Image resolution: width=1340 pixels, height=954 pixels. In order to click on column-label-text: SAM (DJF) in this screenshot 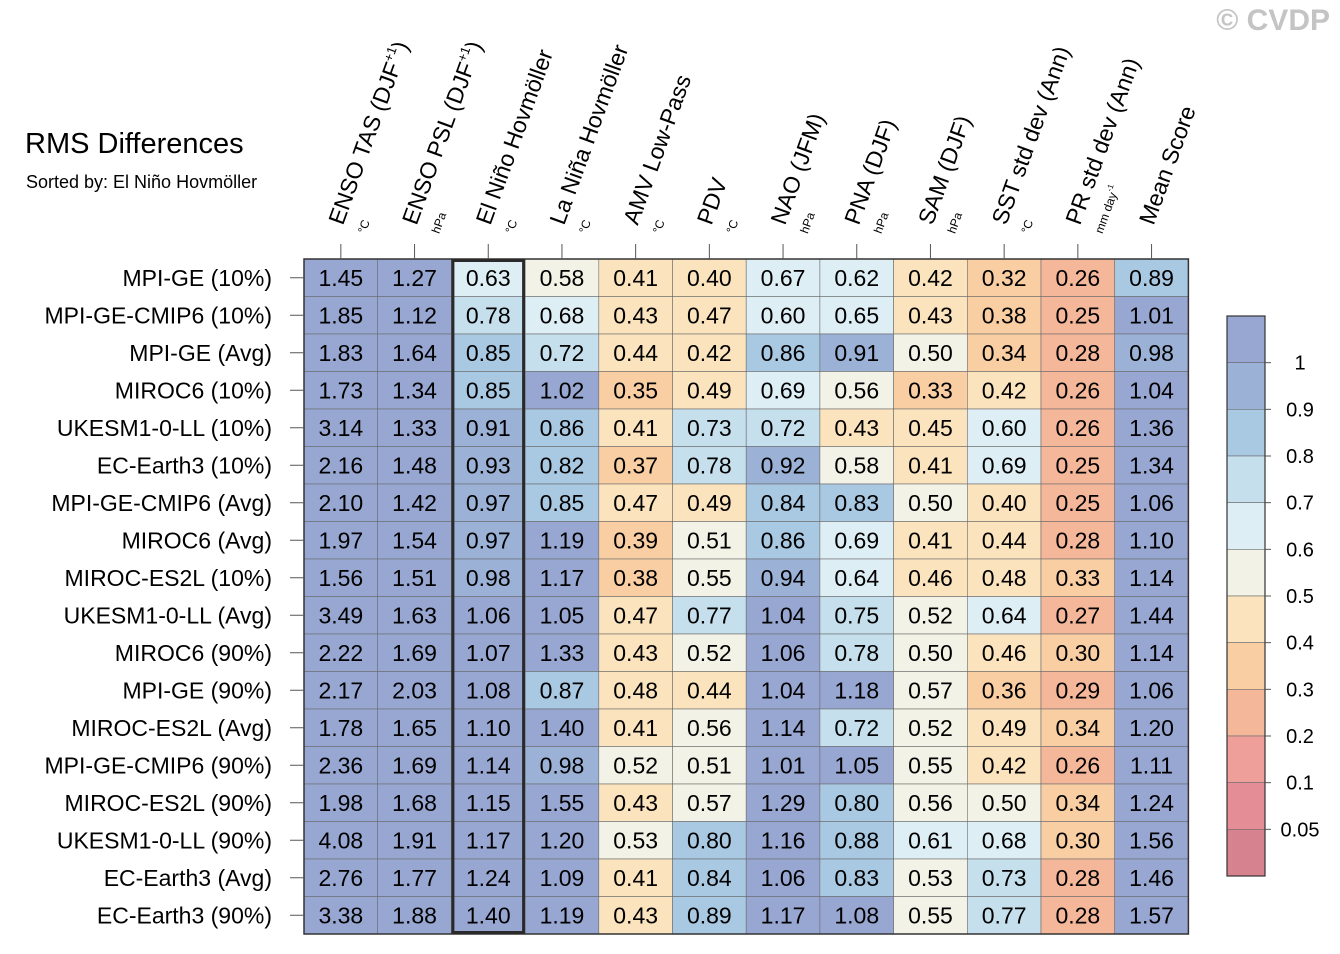, I will do `click(944, 170)`.